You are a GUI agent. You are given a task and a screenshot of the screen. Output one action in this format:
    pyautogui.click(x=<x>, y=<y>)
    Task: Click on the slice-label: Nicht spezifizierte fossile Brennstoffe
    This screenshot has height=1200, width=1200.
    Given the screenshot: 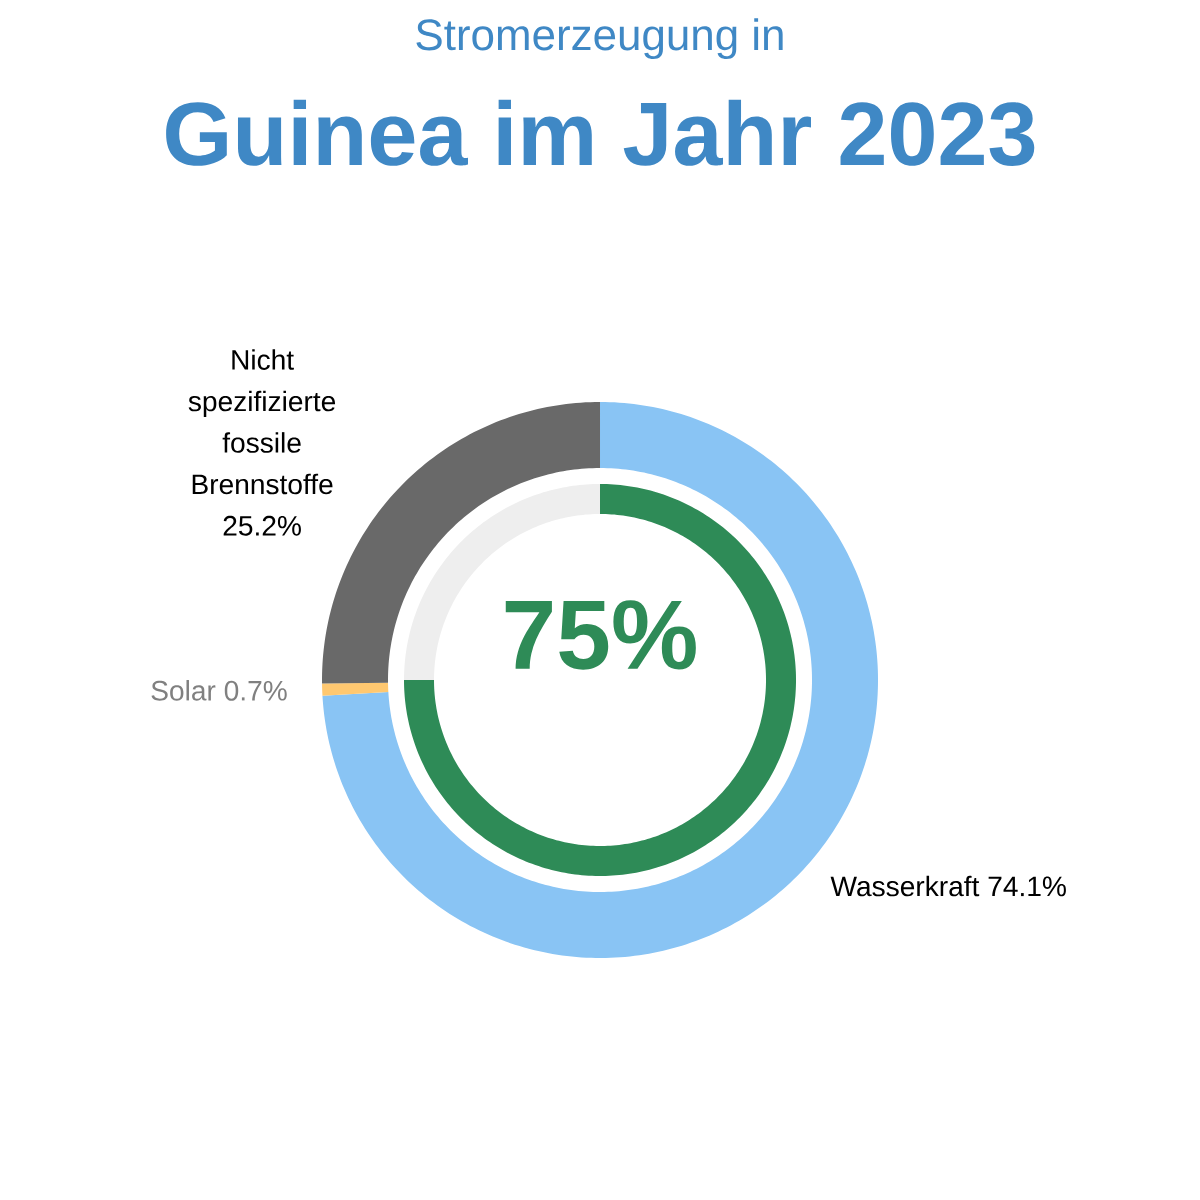 What is the action you would take?
    pyautogui.click(x=262, y=422)
    